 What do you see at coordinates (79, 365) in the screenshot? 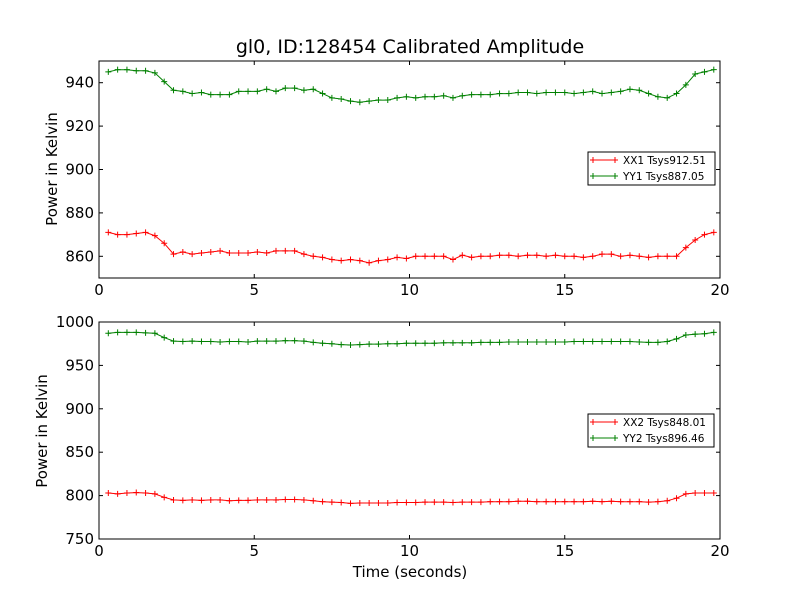
I see `y-tick-label: 950` at bounding box center [79, 365].